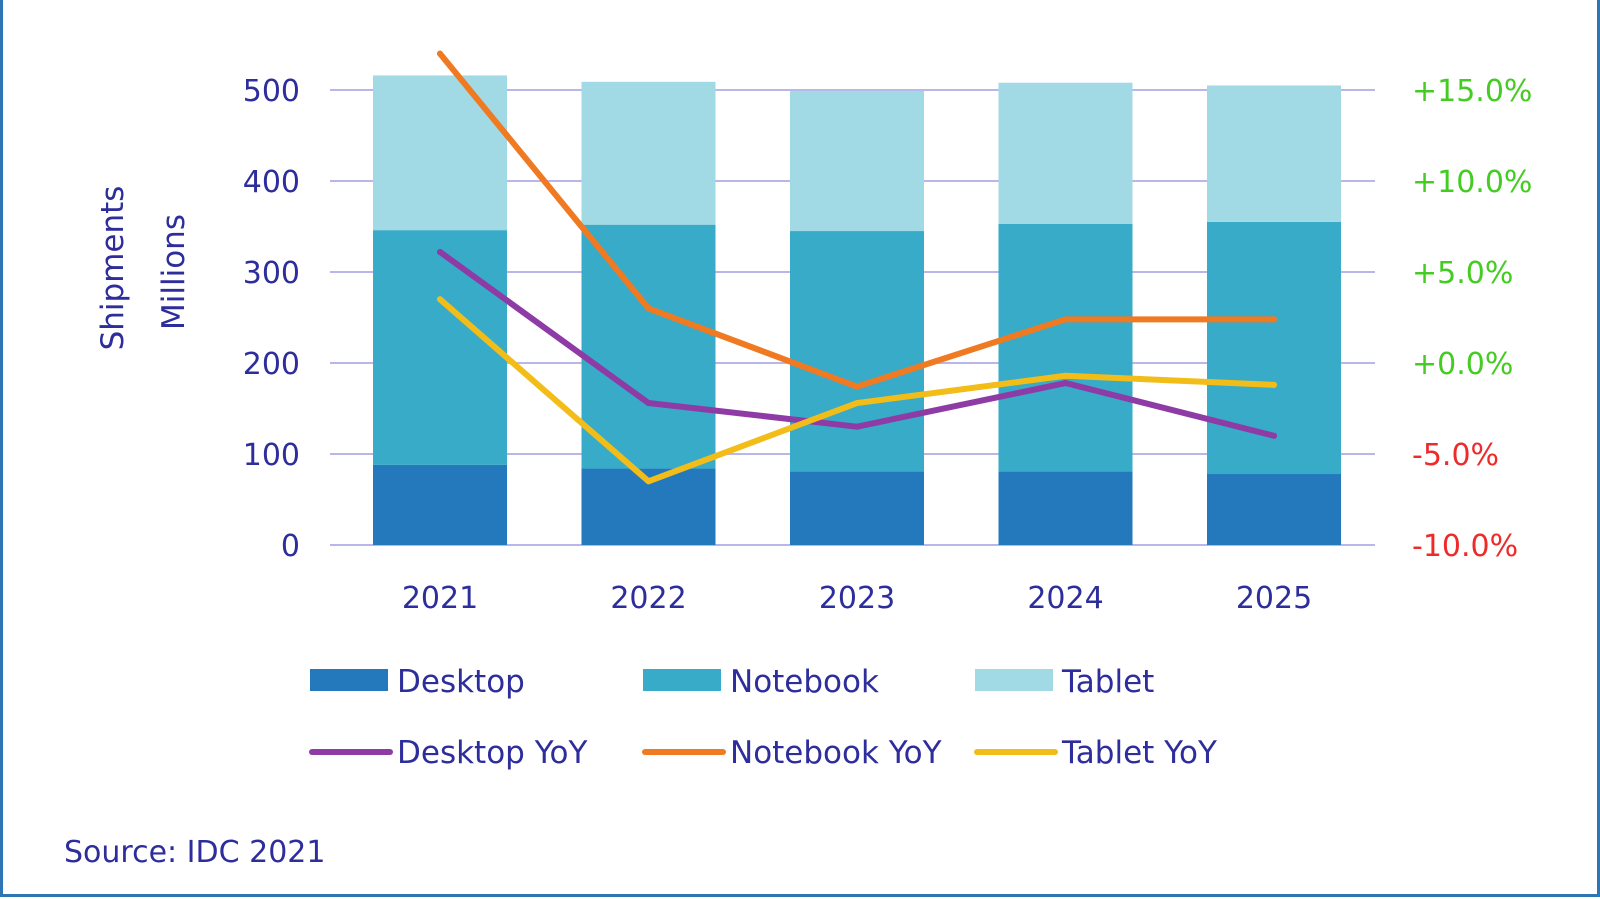  I want to click on x-tick-label: 2021, so click(440, 598).